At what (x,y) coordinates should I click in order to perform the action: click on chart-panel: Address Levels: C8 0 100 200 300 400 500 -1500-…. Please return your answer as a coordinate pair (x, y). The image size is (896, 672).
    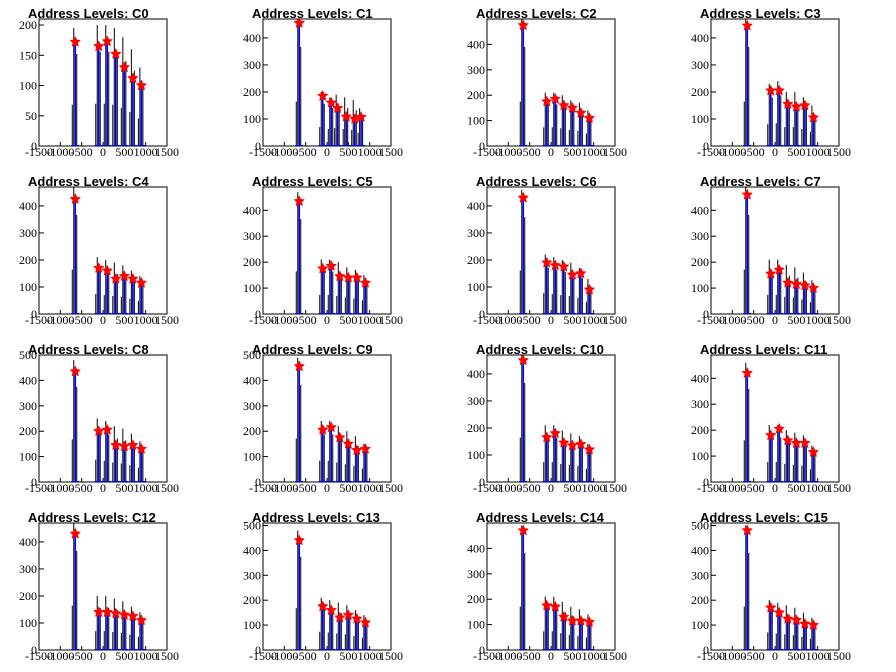
    Looking at the image, I should click on (112, 420).